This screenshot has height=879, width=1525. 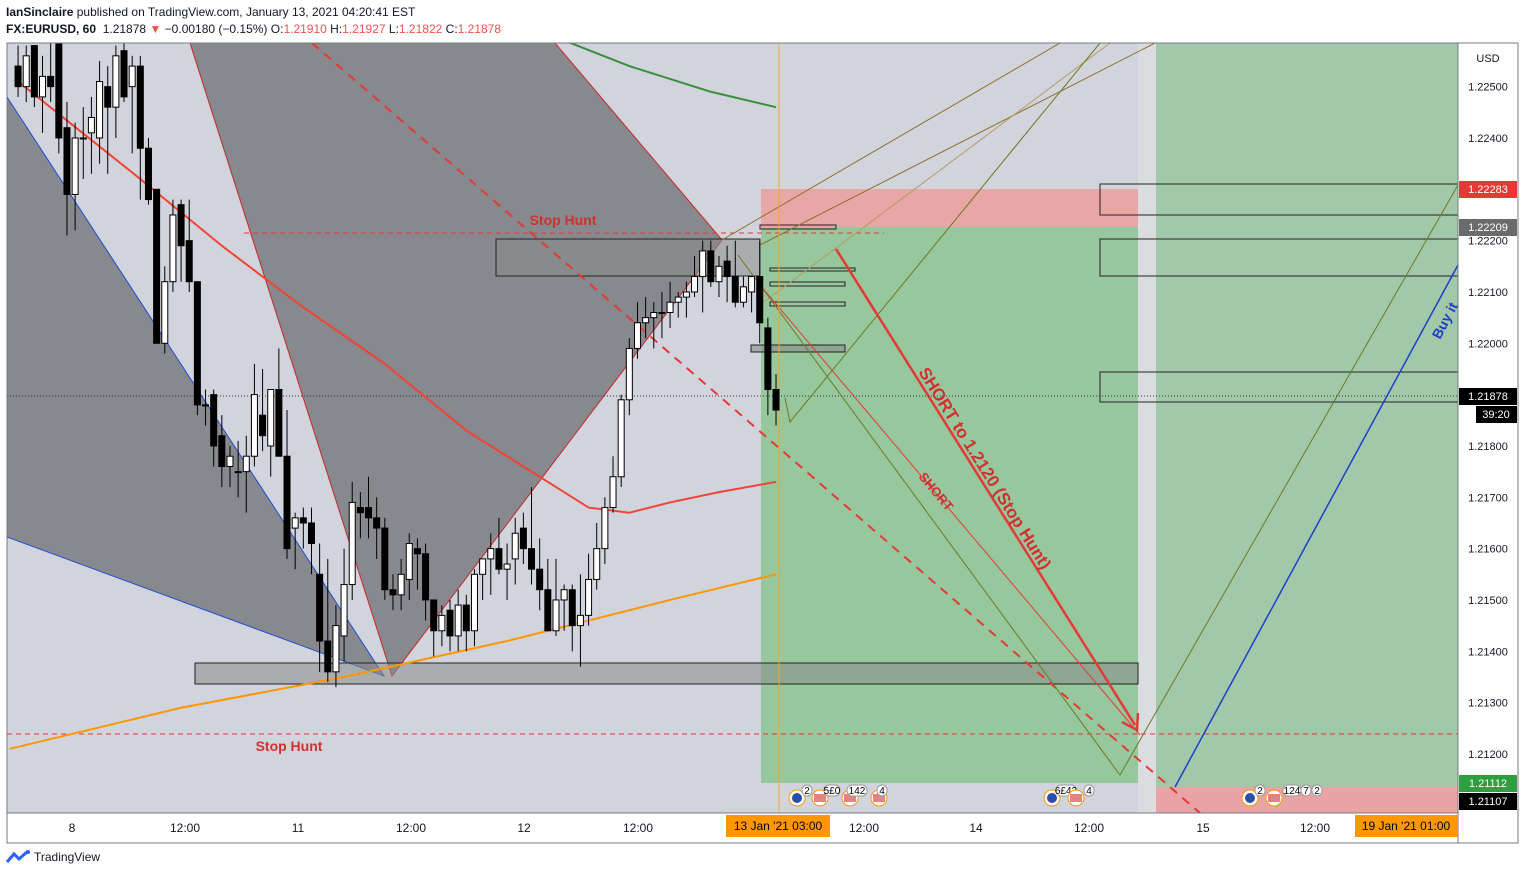 What do you see at coordinates (857, 791) in the screenshot?
I see `event-count: 142` at bounding box center [857, 791].